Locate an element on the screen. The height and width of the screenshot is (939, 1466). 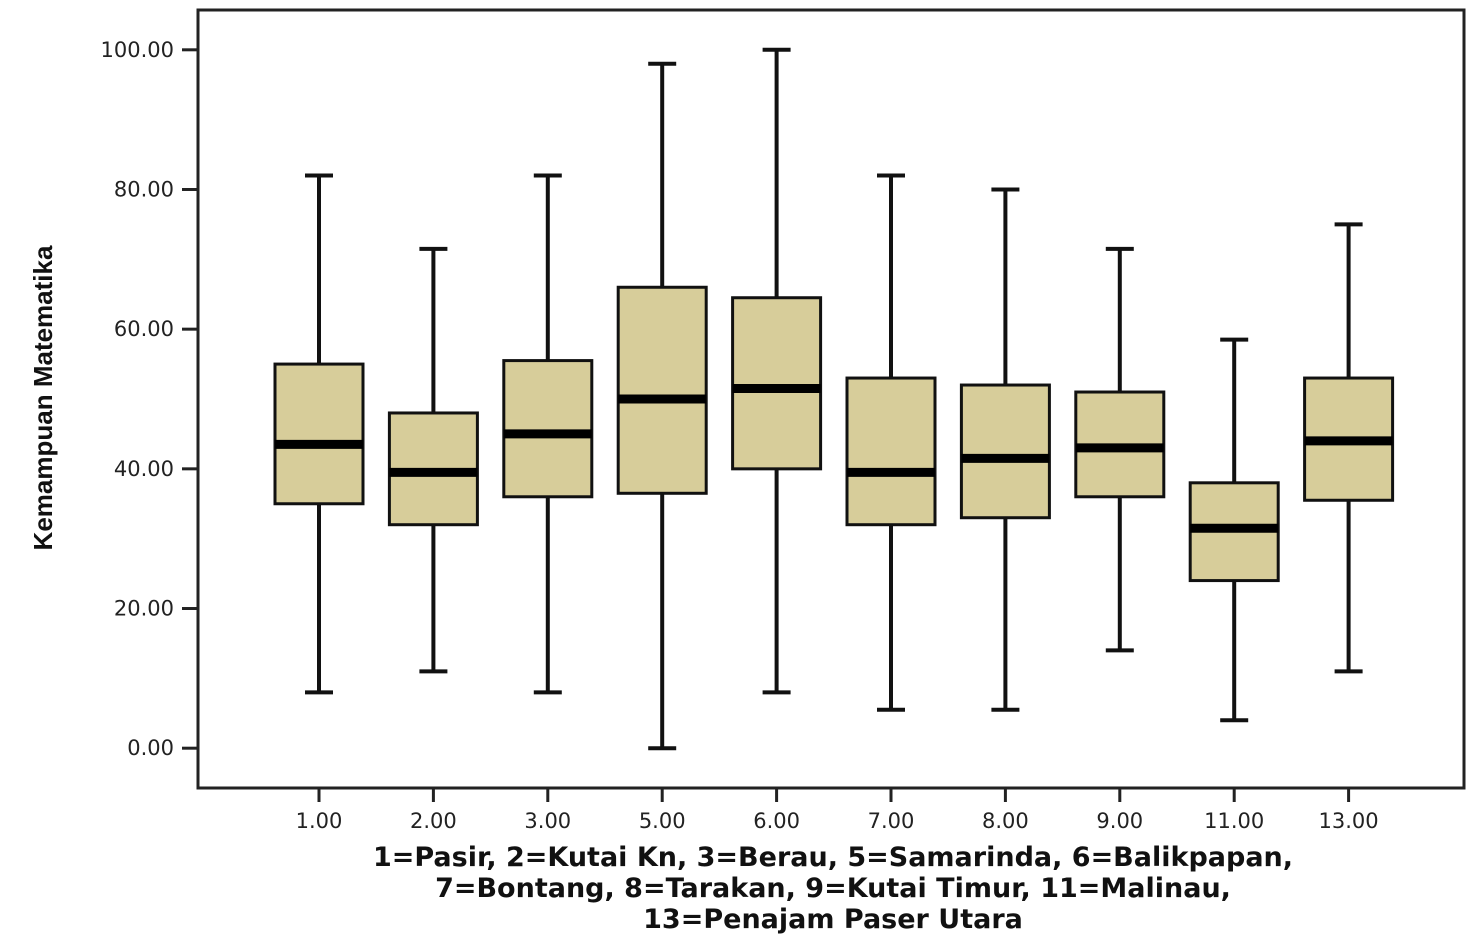
y-tick-label: 40.00 is located at coordinates (144, 469).